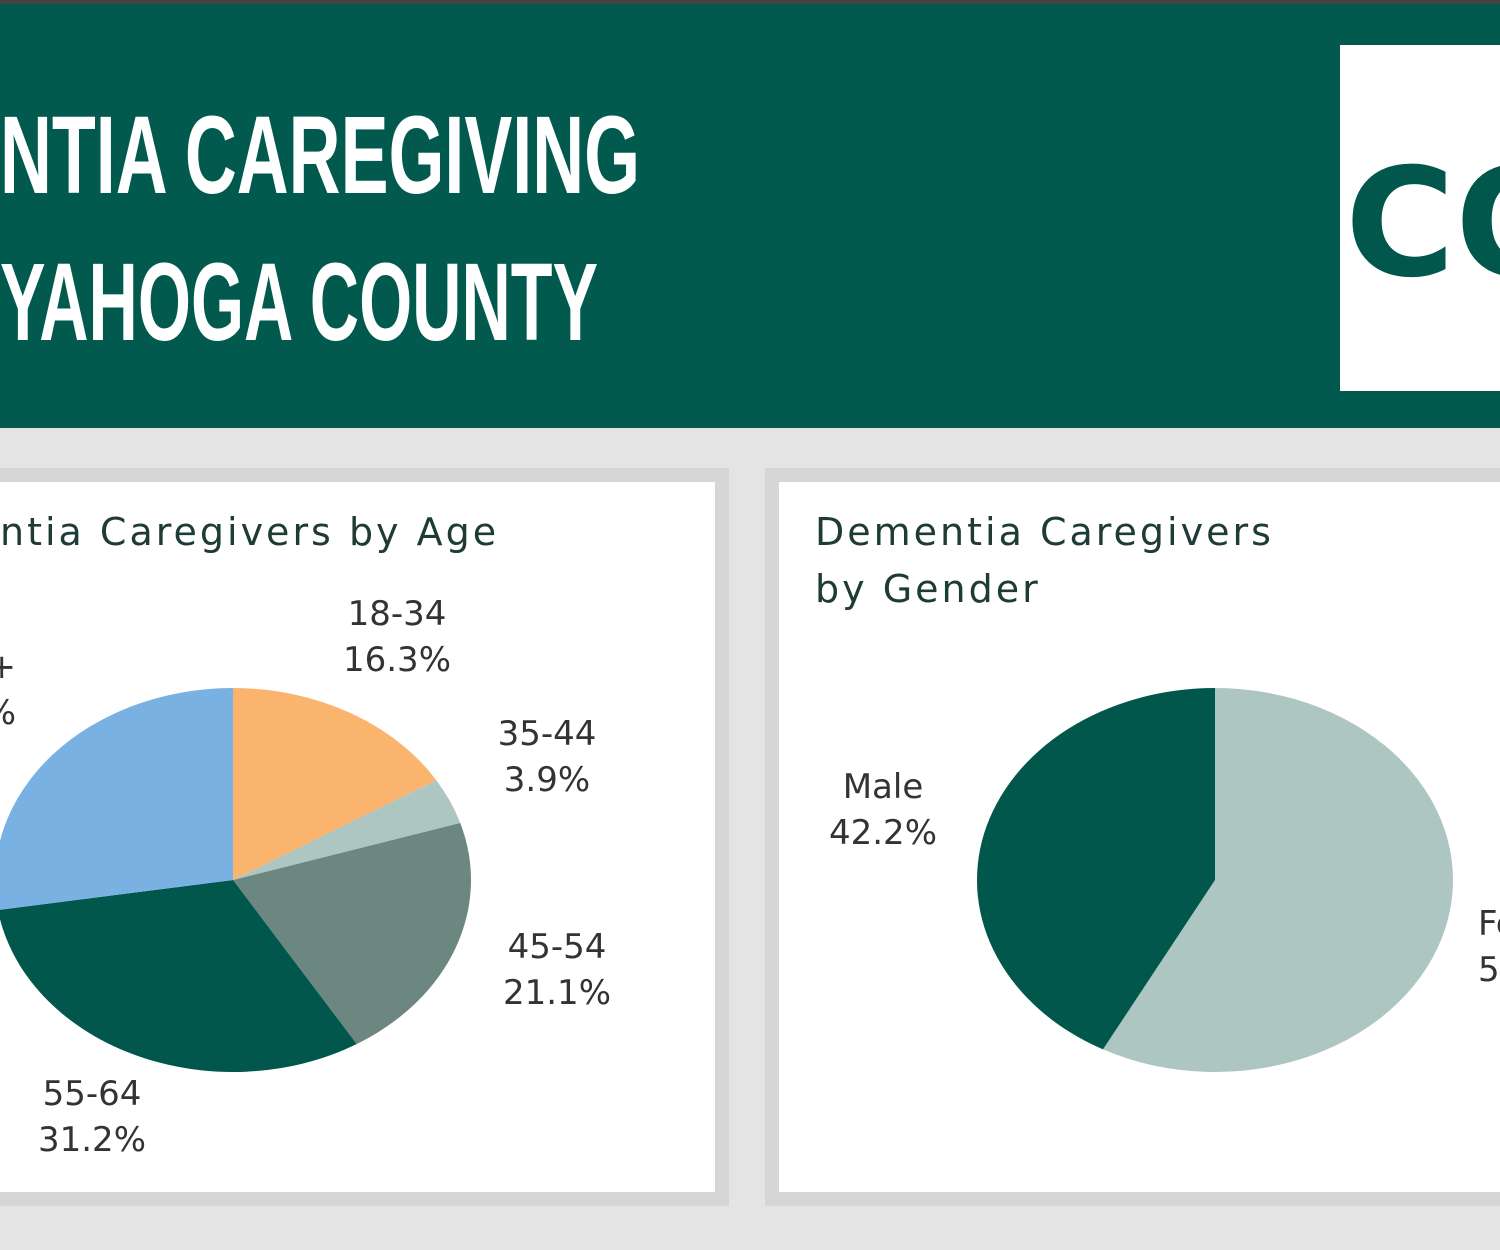  I want to click on chart-title: Dementia Caregivers, so click(1044, 532).